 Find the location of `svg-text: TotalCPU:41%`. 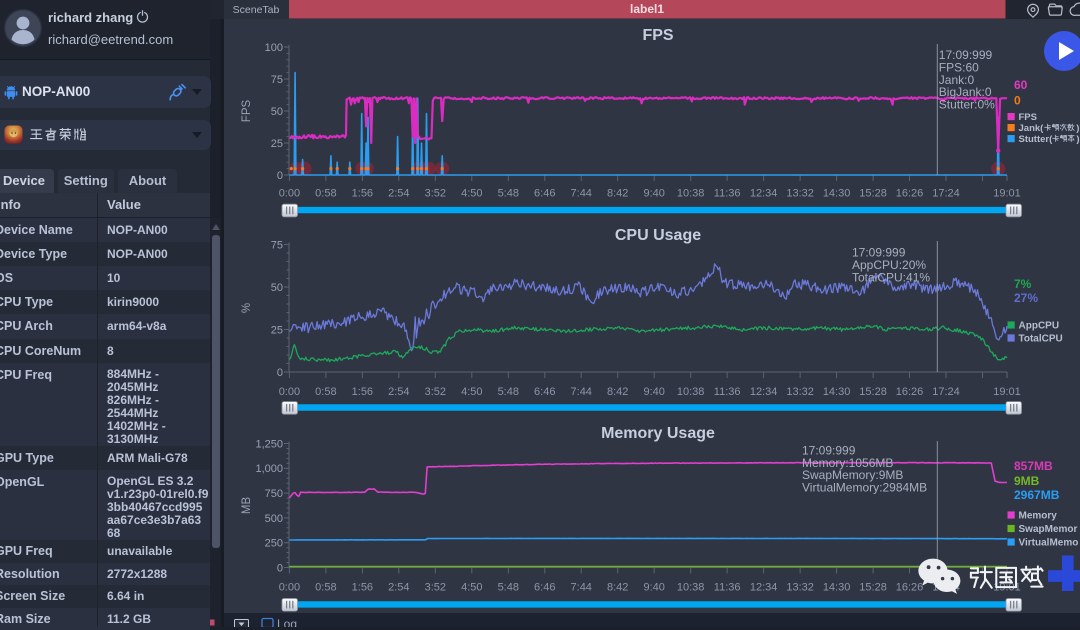

svg-text: TotalCPU:41% is located at coordinates (891, 277).